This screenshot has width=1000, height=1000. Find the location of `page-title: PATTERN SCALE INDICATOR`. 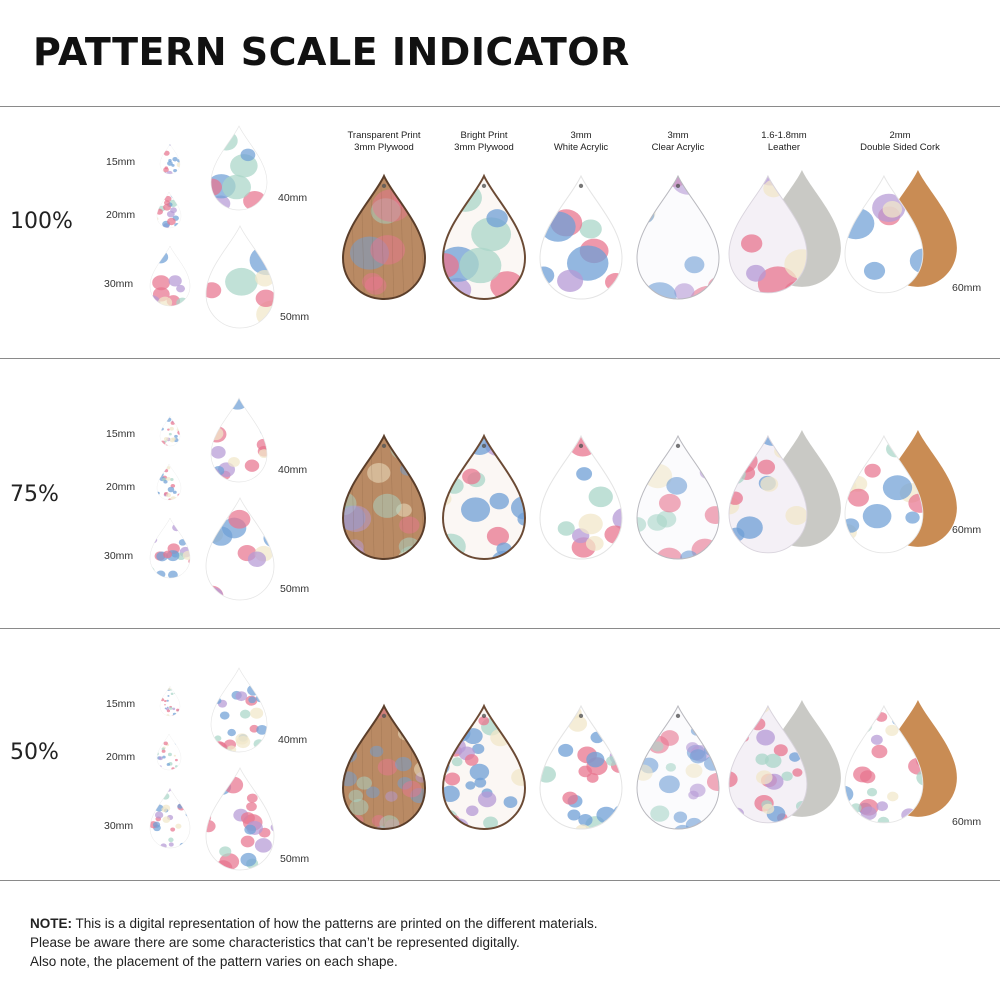

page-title: PATTERN SCALE INDICATOR is located at coordinates (331, 52).